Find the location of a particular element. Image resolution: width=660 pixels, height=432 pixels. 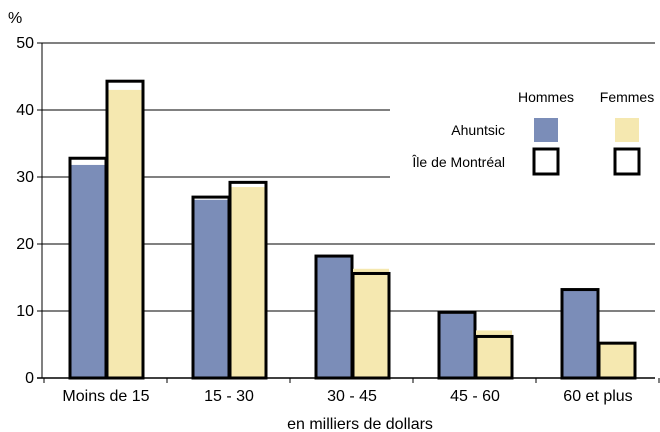

y-axis-title: % is located at coordinates (15, 18).